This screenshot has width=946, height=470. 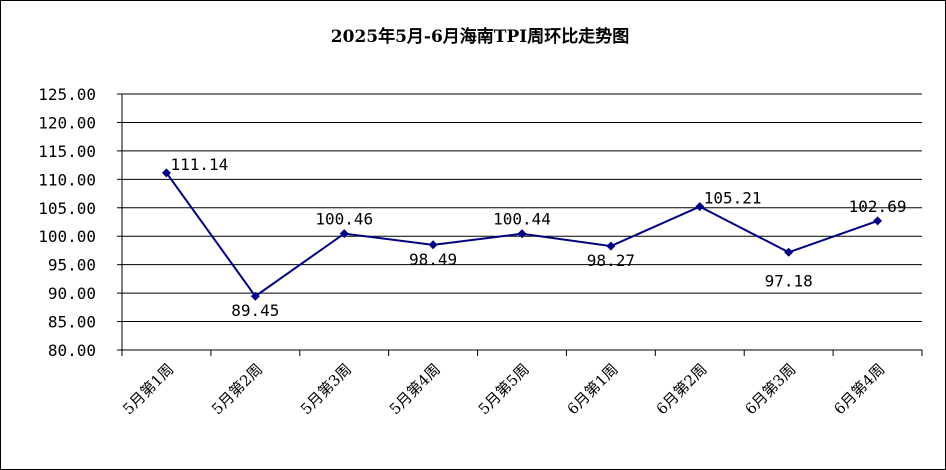 What do you see at coordinates (255, 310) in the screenshot?
I see `data-label: 89.45` at bounding box center [255, 310].